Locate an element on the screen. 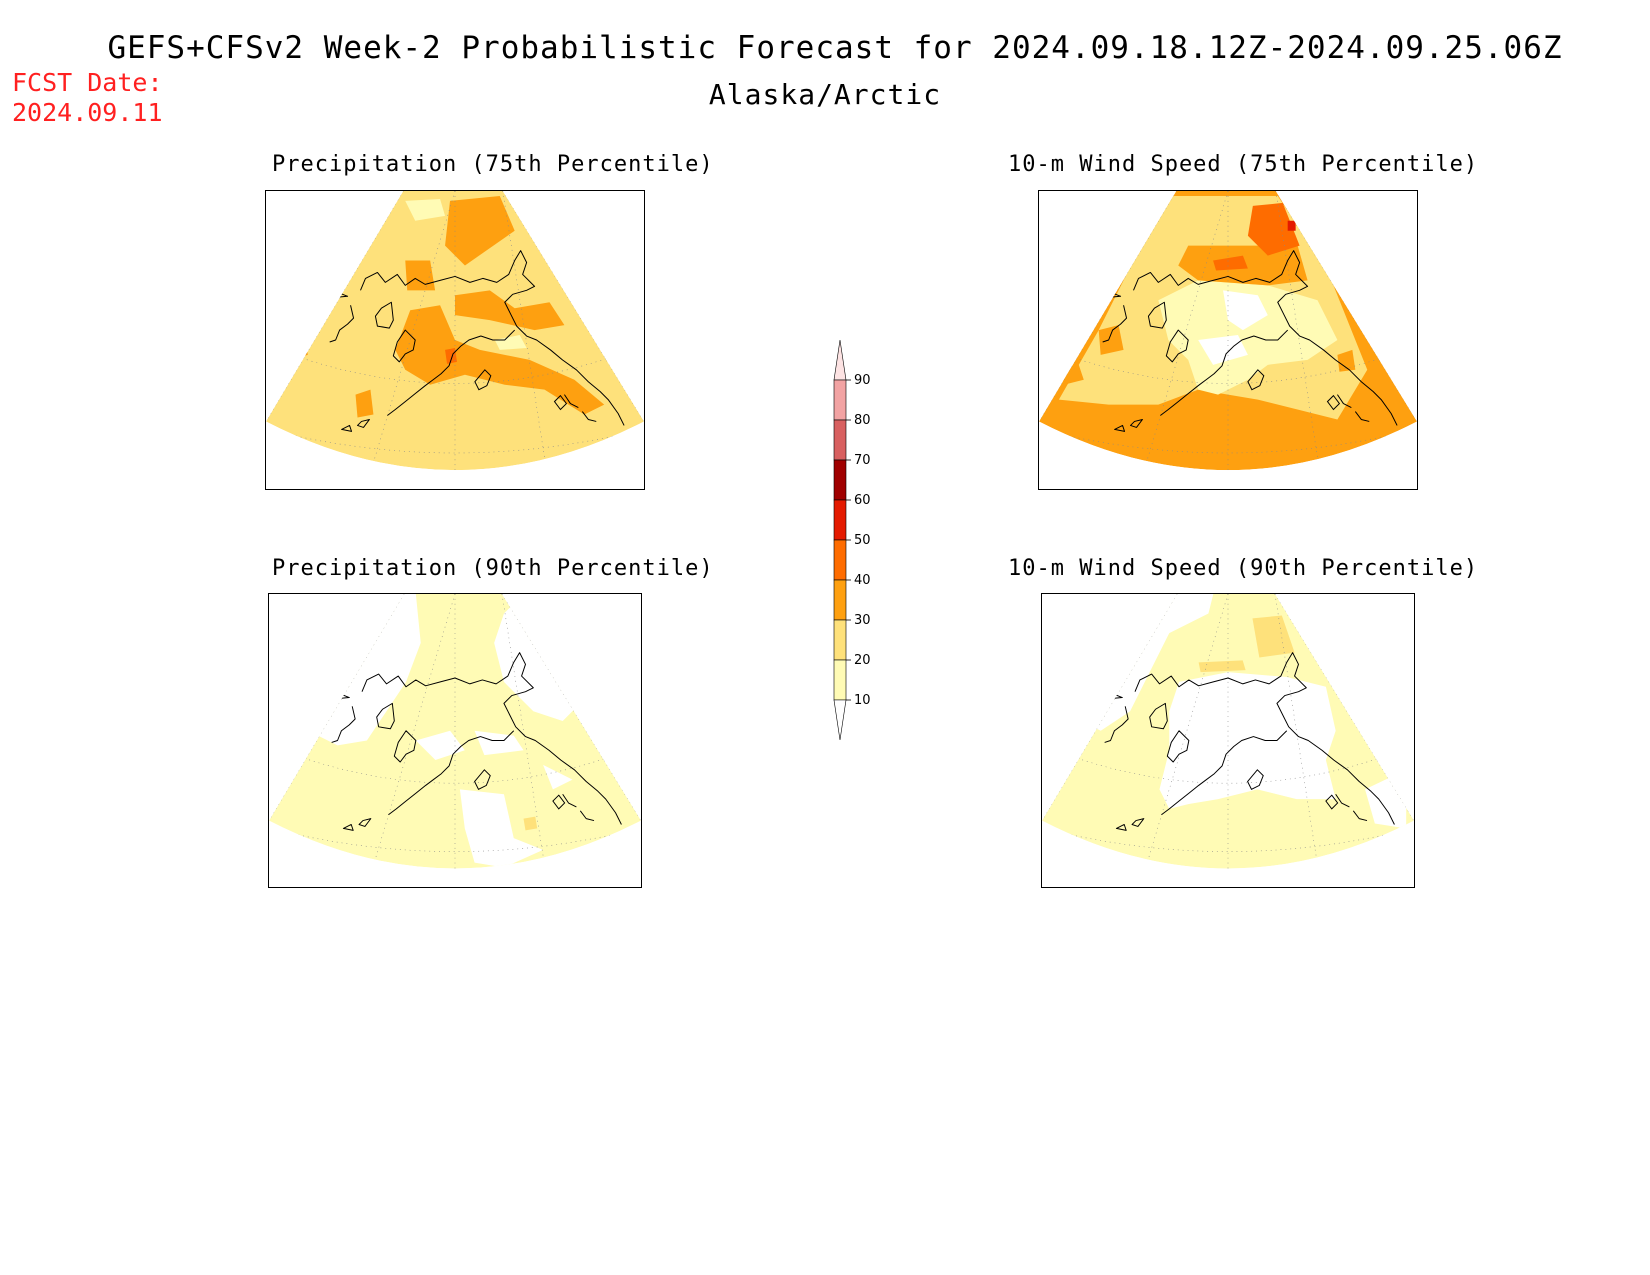  colorbar-tick-label: 80 is located at coordinates (862, 420).